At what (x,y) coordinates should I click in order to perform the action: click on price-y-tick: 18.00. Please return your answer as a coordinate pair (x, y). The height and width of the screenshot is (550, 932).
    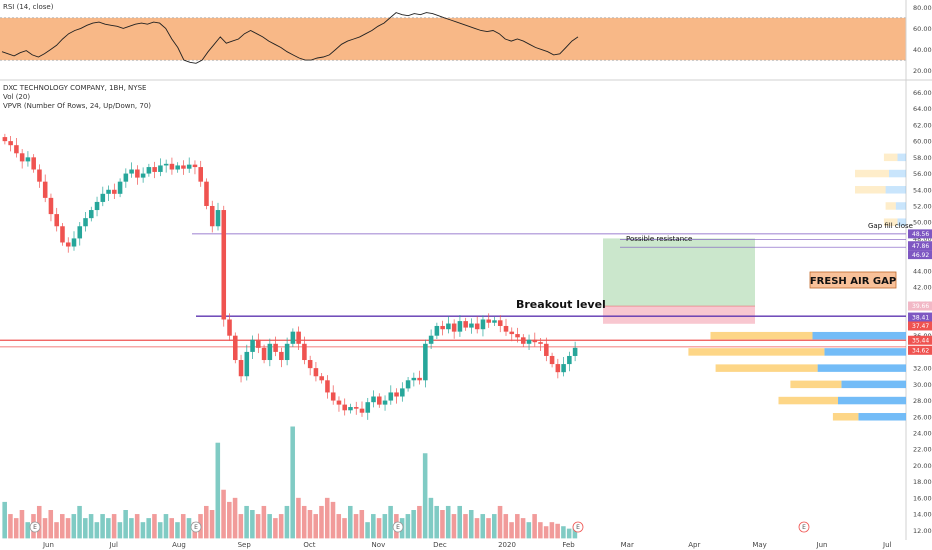
    Looking at the image, I should click on (922, 482).